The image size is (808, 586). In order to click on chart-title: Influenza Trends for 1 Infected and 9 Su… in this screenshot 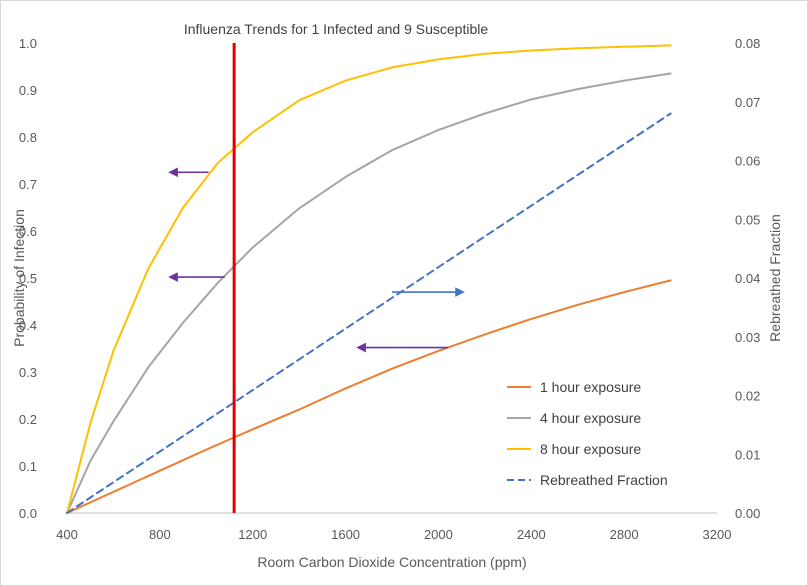, I will do `click(336, 29)`.